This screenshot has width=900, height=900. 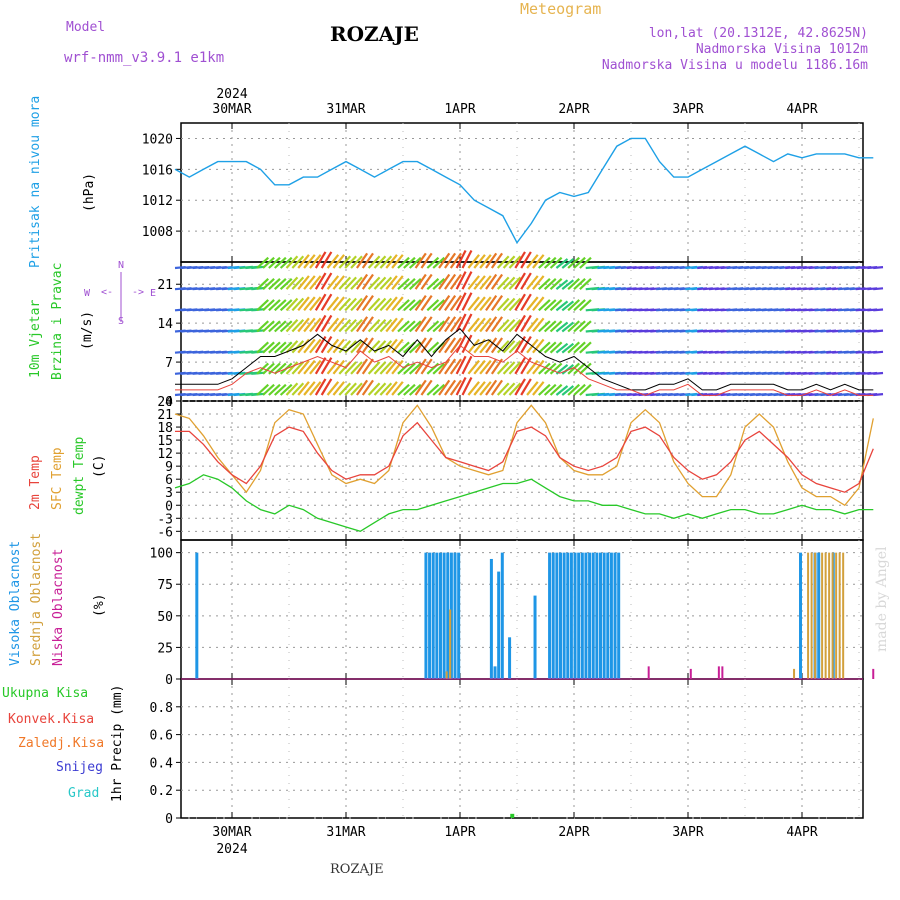 I want to click on day-label-top: 2APR, so click(x=573, y=109).